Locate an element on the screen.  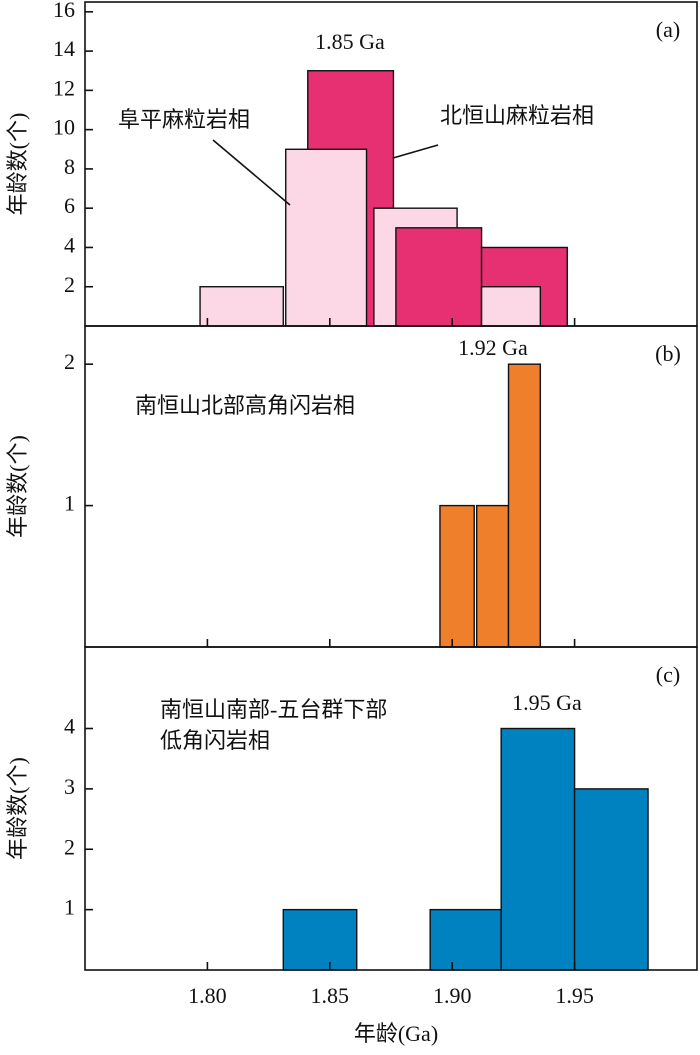
y-tick-label: 14 is located at coordinates (64, 48).